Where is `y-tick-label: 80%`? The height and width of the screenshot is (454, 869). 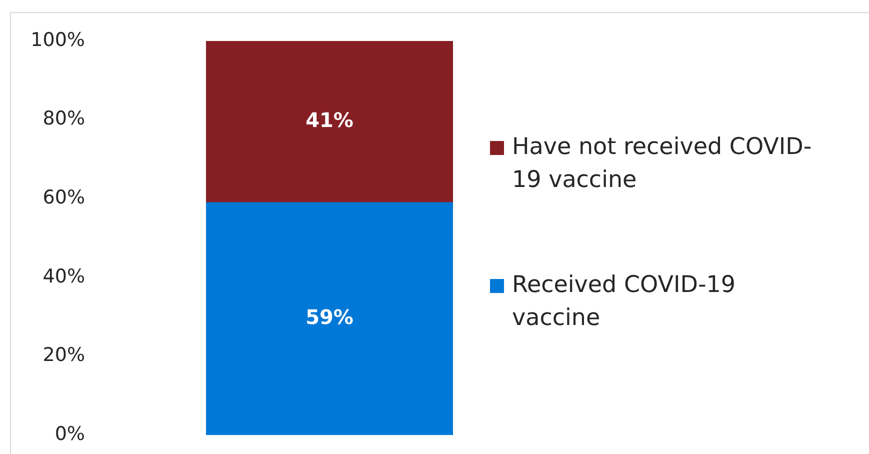 y-tick-label: 80% is located at coordinates (63, 119).